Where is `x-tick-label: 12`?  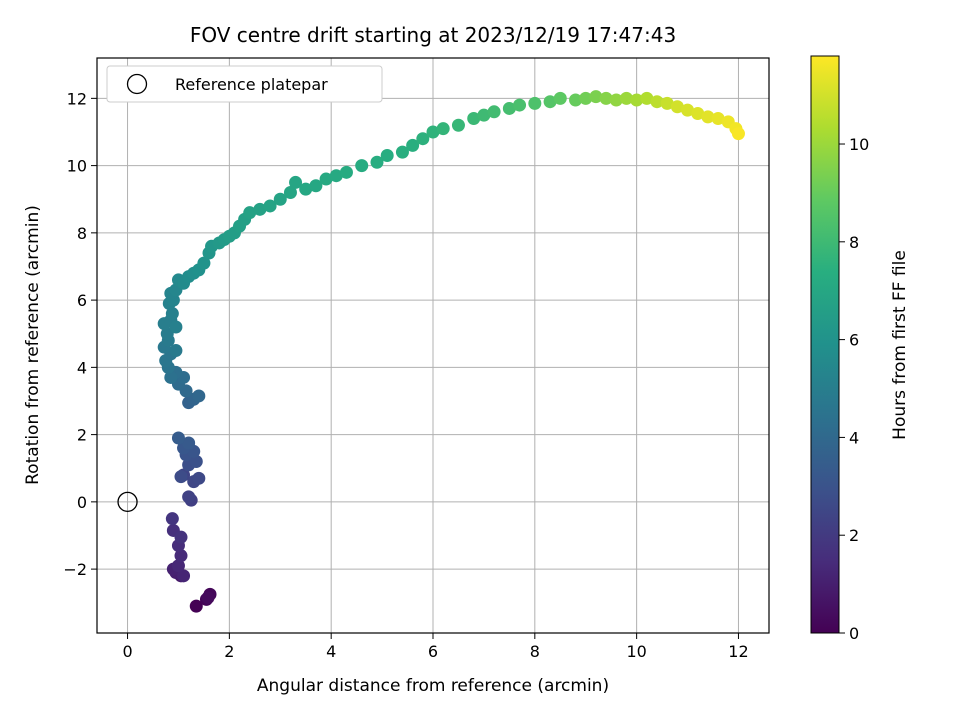
x-tick-label: 12 is located at coordinates (738, 651).